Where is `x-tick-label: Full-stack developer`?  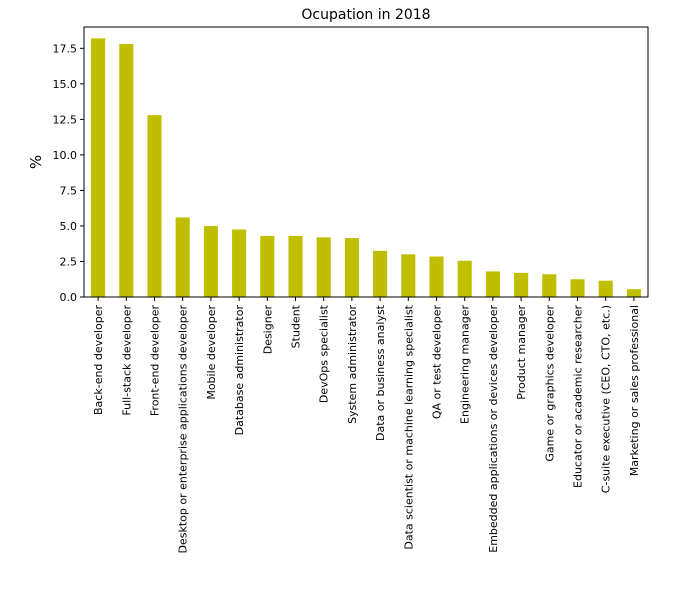 x-tick-label: Full-stack developer is located at coordinates (126, 360).